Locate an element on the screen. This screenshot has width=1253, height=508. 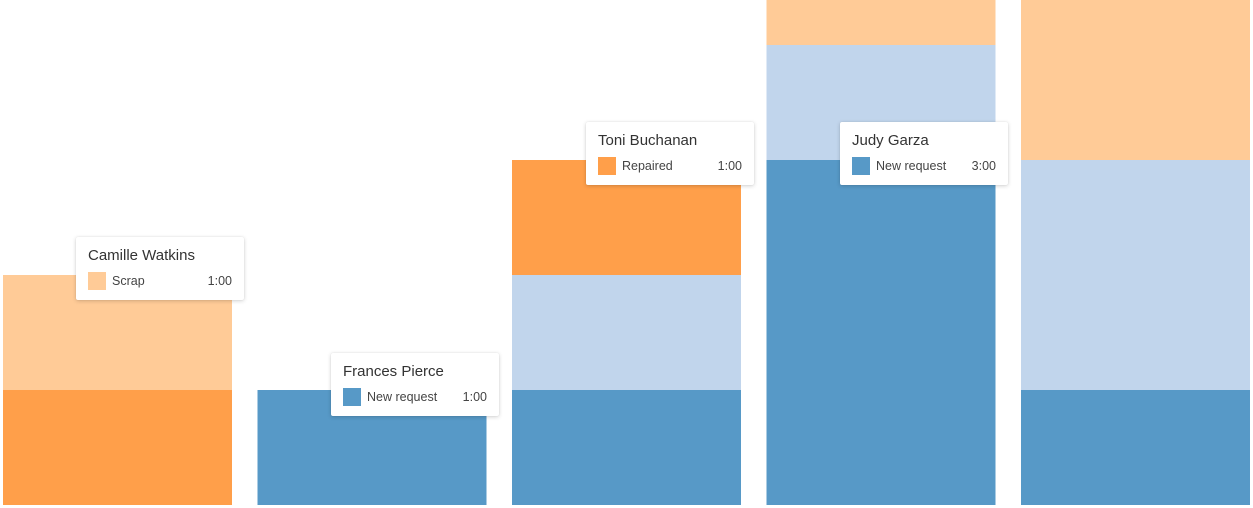
tooltip-judy-garza: Judy Garza New request 3:00 is located at coordinates (924, 153).